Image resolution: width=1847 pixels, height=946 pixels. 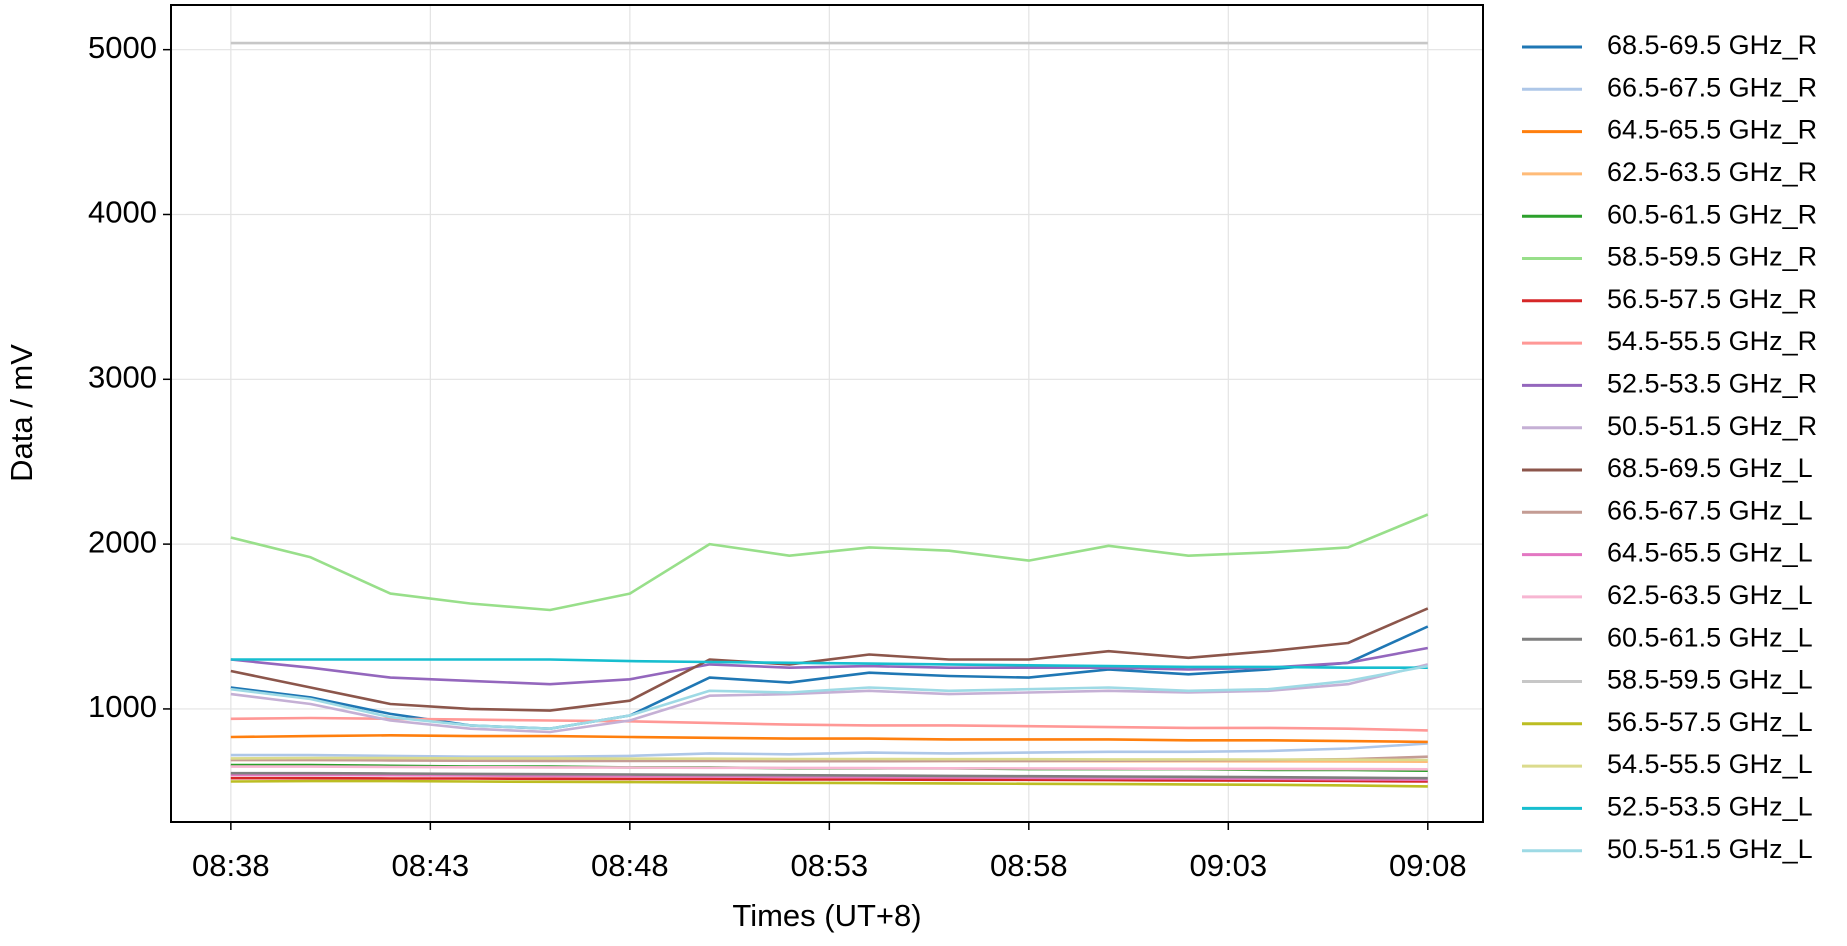 I want to click on x-tick-label: 08:38, so click(x=231, y=865).